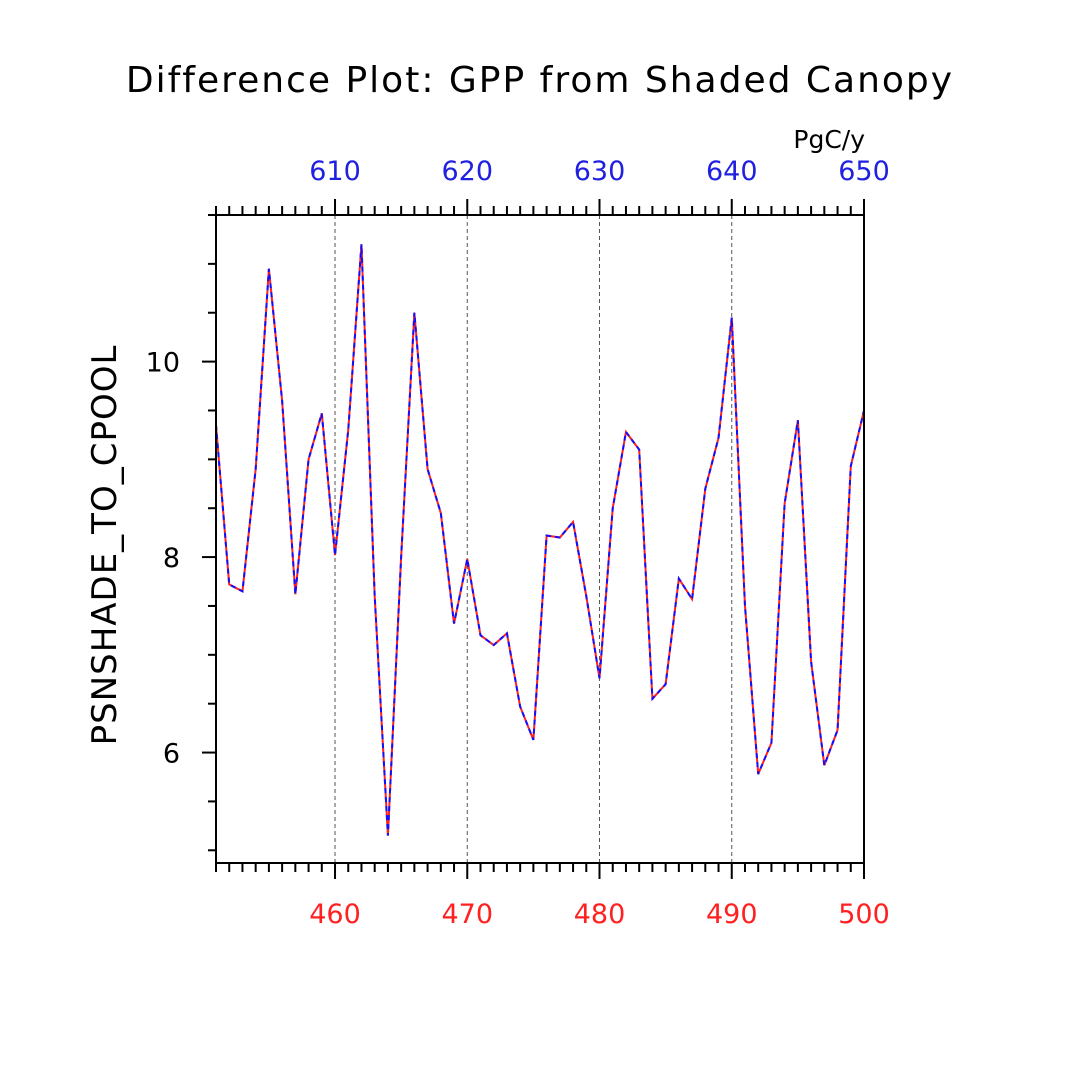  I want to click on y-tick-label: 8, so click(171, 558).